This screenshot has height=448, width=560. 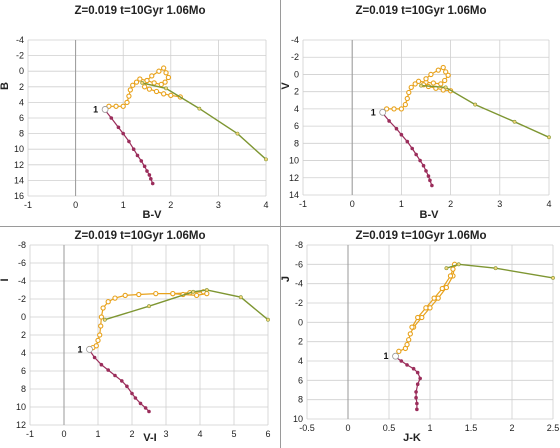 What do you see at coordinates (19, 196) in the screenshot?
I see `y-tick-label: 16` at bounding box center [19, 196].